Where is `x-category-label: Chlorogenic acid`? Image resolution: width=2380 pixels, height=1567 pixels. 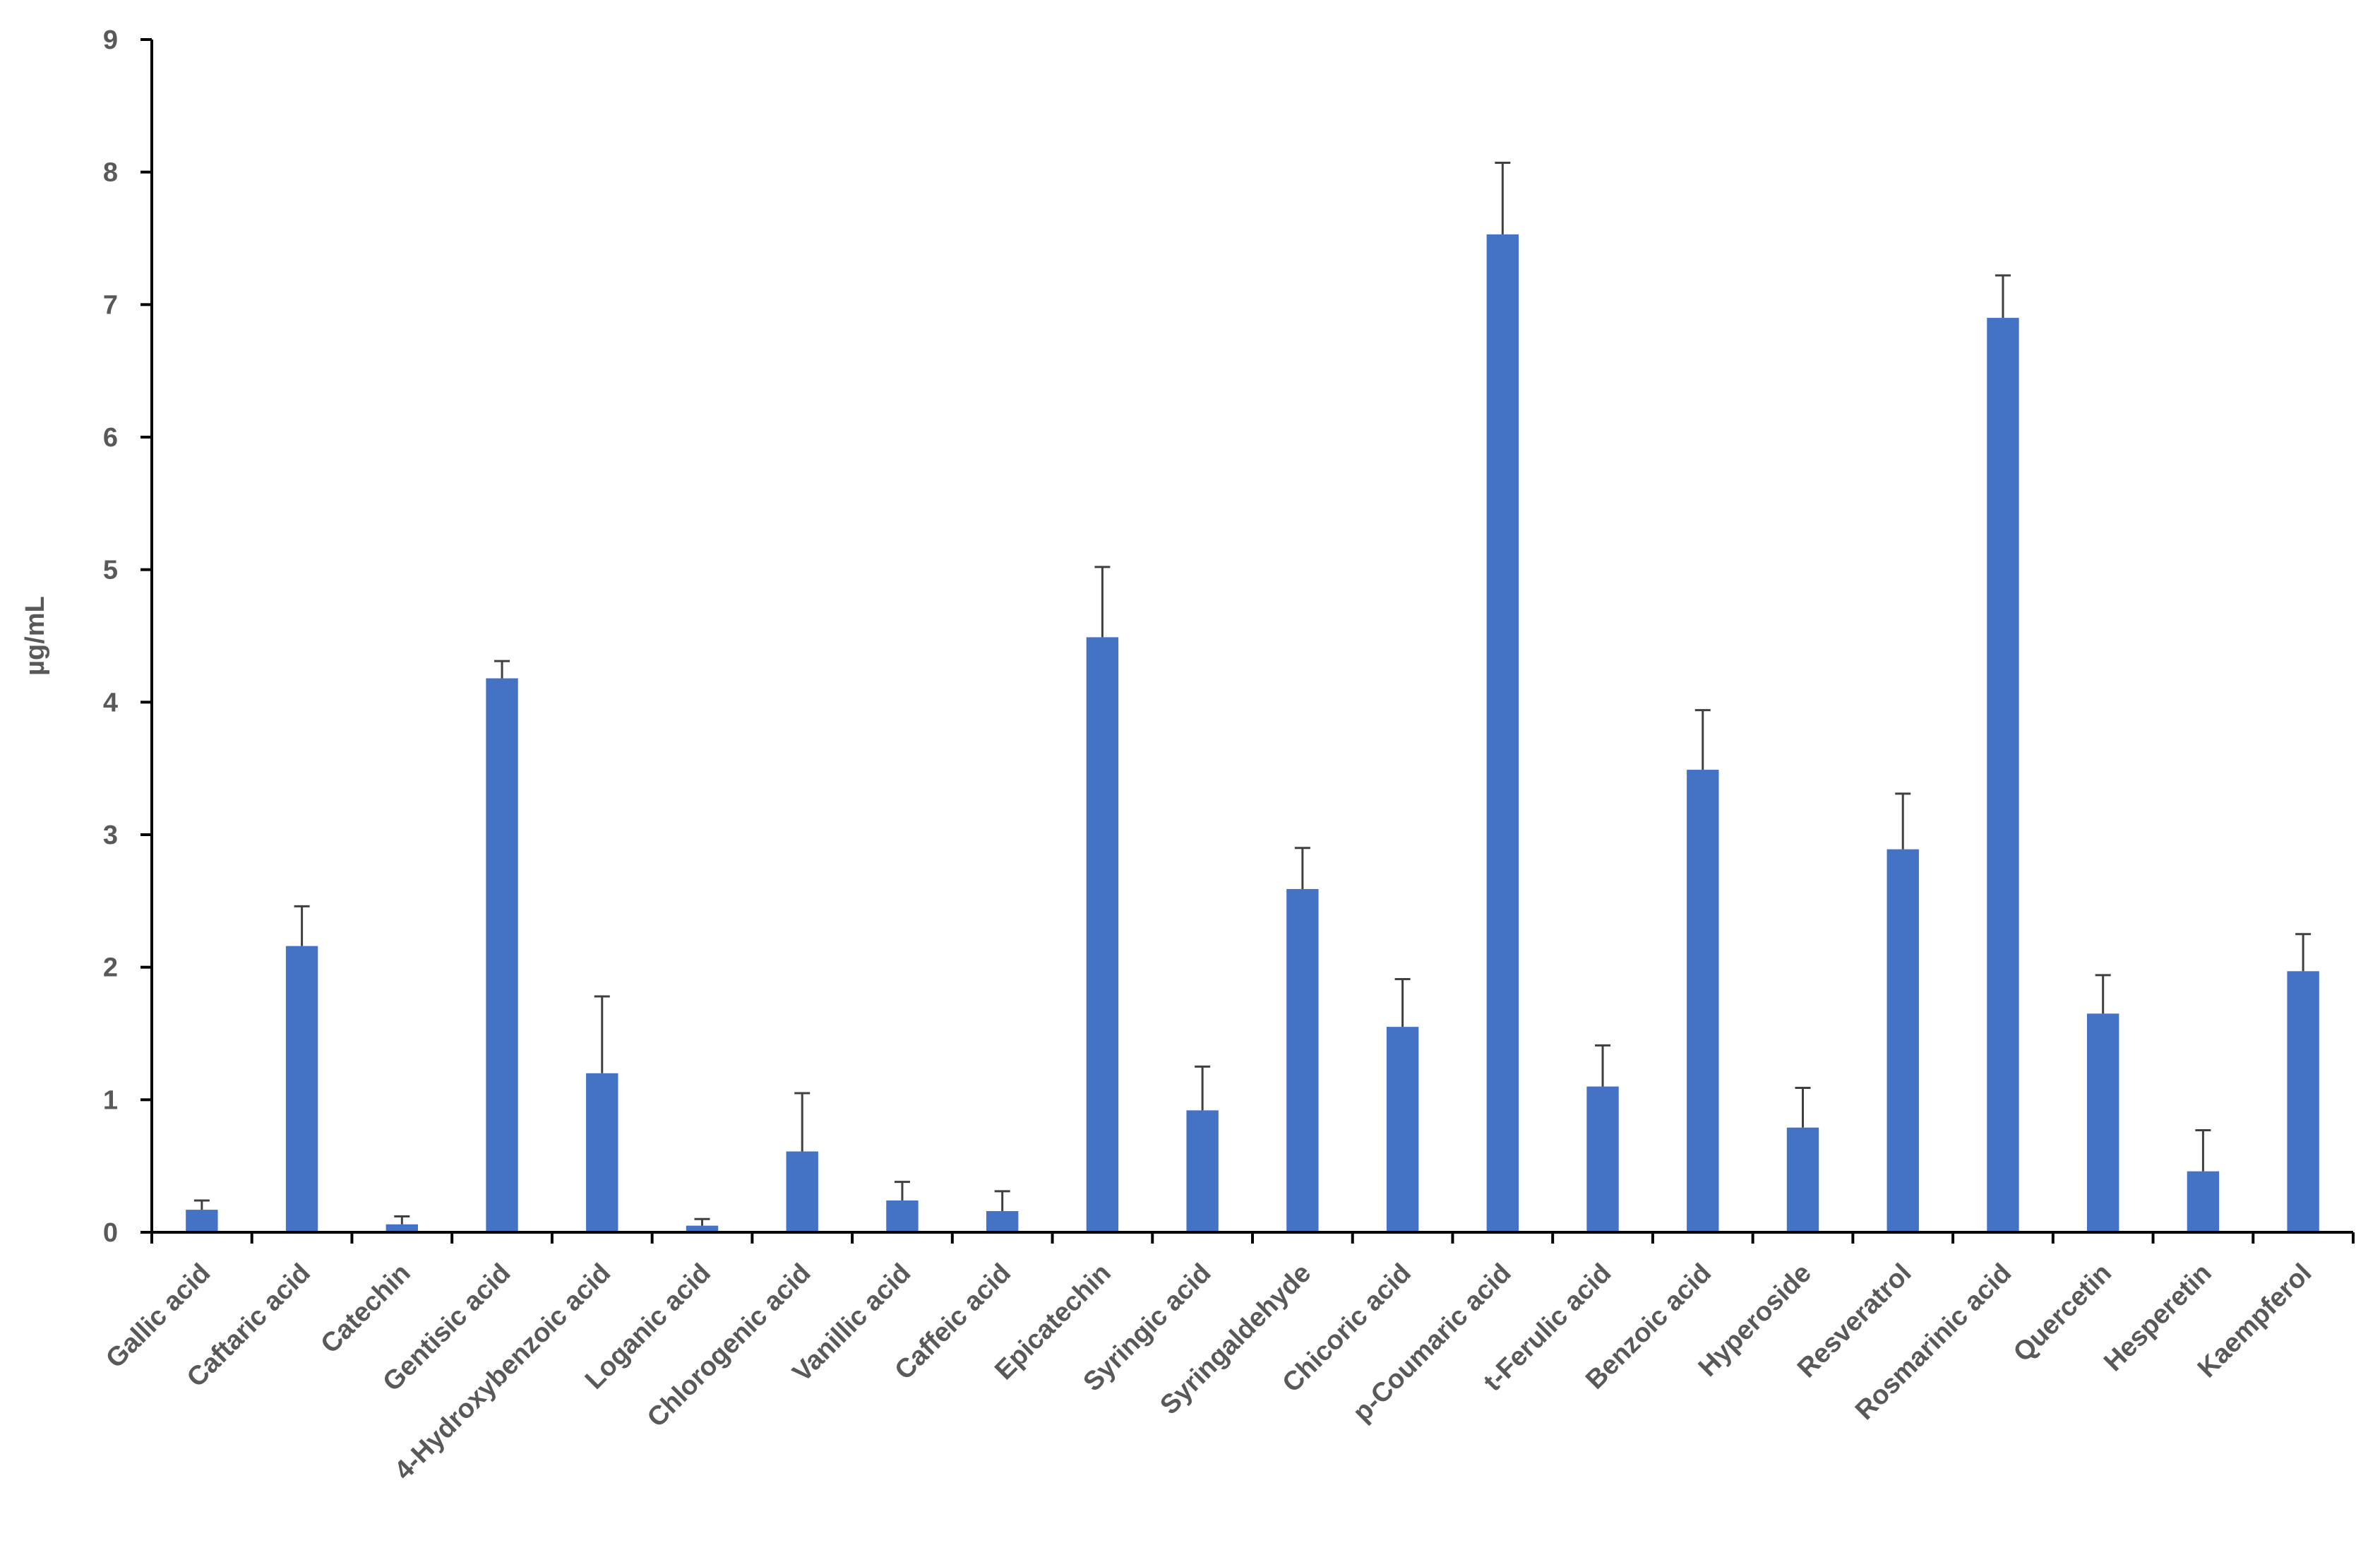
x-category-label: Chlorogenic acid is located at coordinates (730, 1346).